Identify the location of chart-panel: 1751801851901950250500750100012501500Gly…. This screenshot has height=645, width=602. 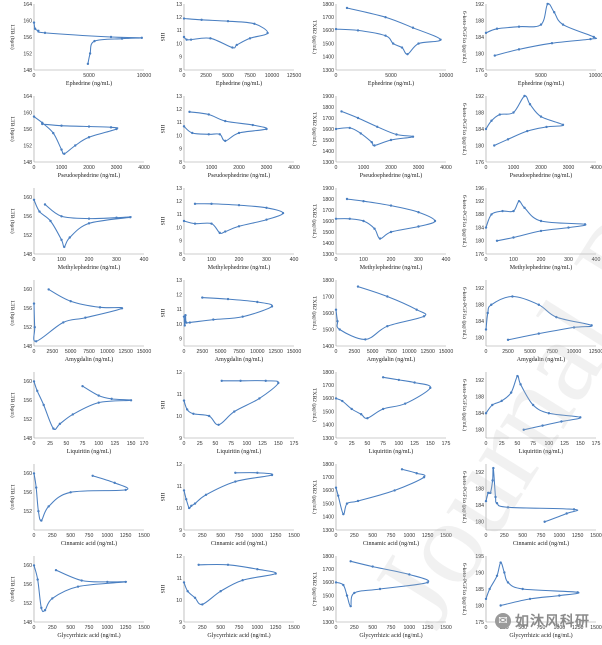
(529, 598).